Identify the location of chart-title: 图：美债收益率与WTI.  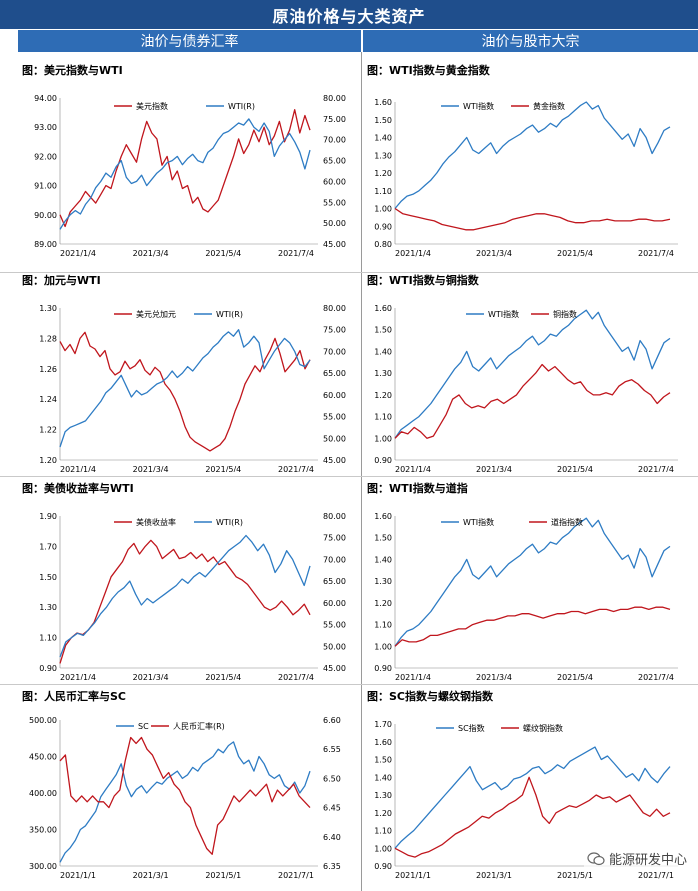
(78, 488).